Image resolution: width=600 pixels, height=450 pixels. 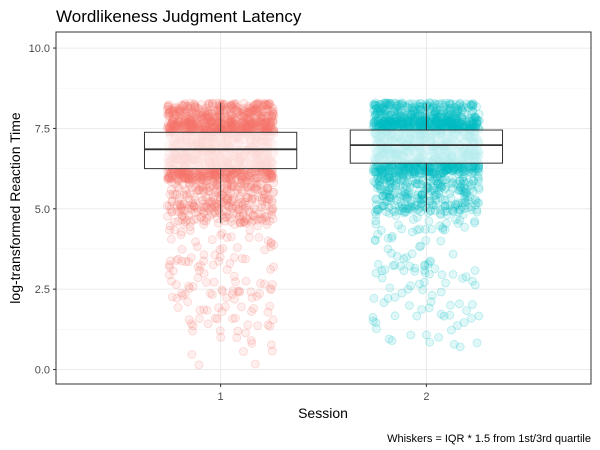 What do you see at coordinates (426, 397) in the screenshot?
I see `x-tick-label: 2` at bounding box center [426, 397].